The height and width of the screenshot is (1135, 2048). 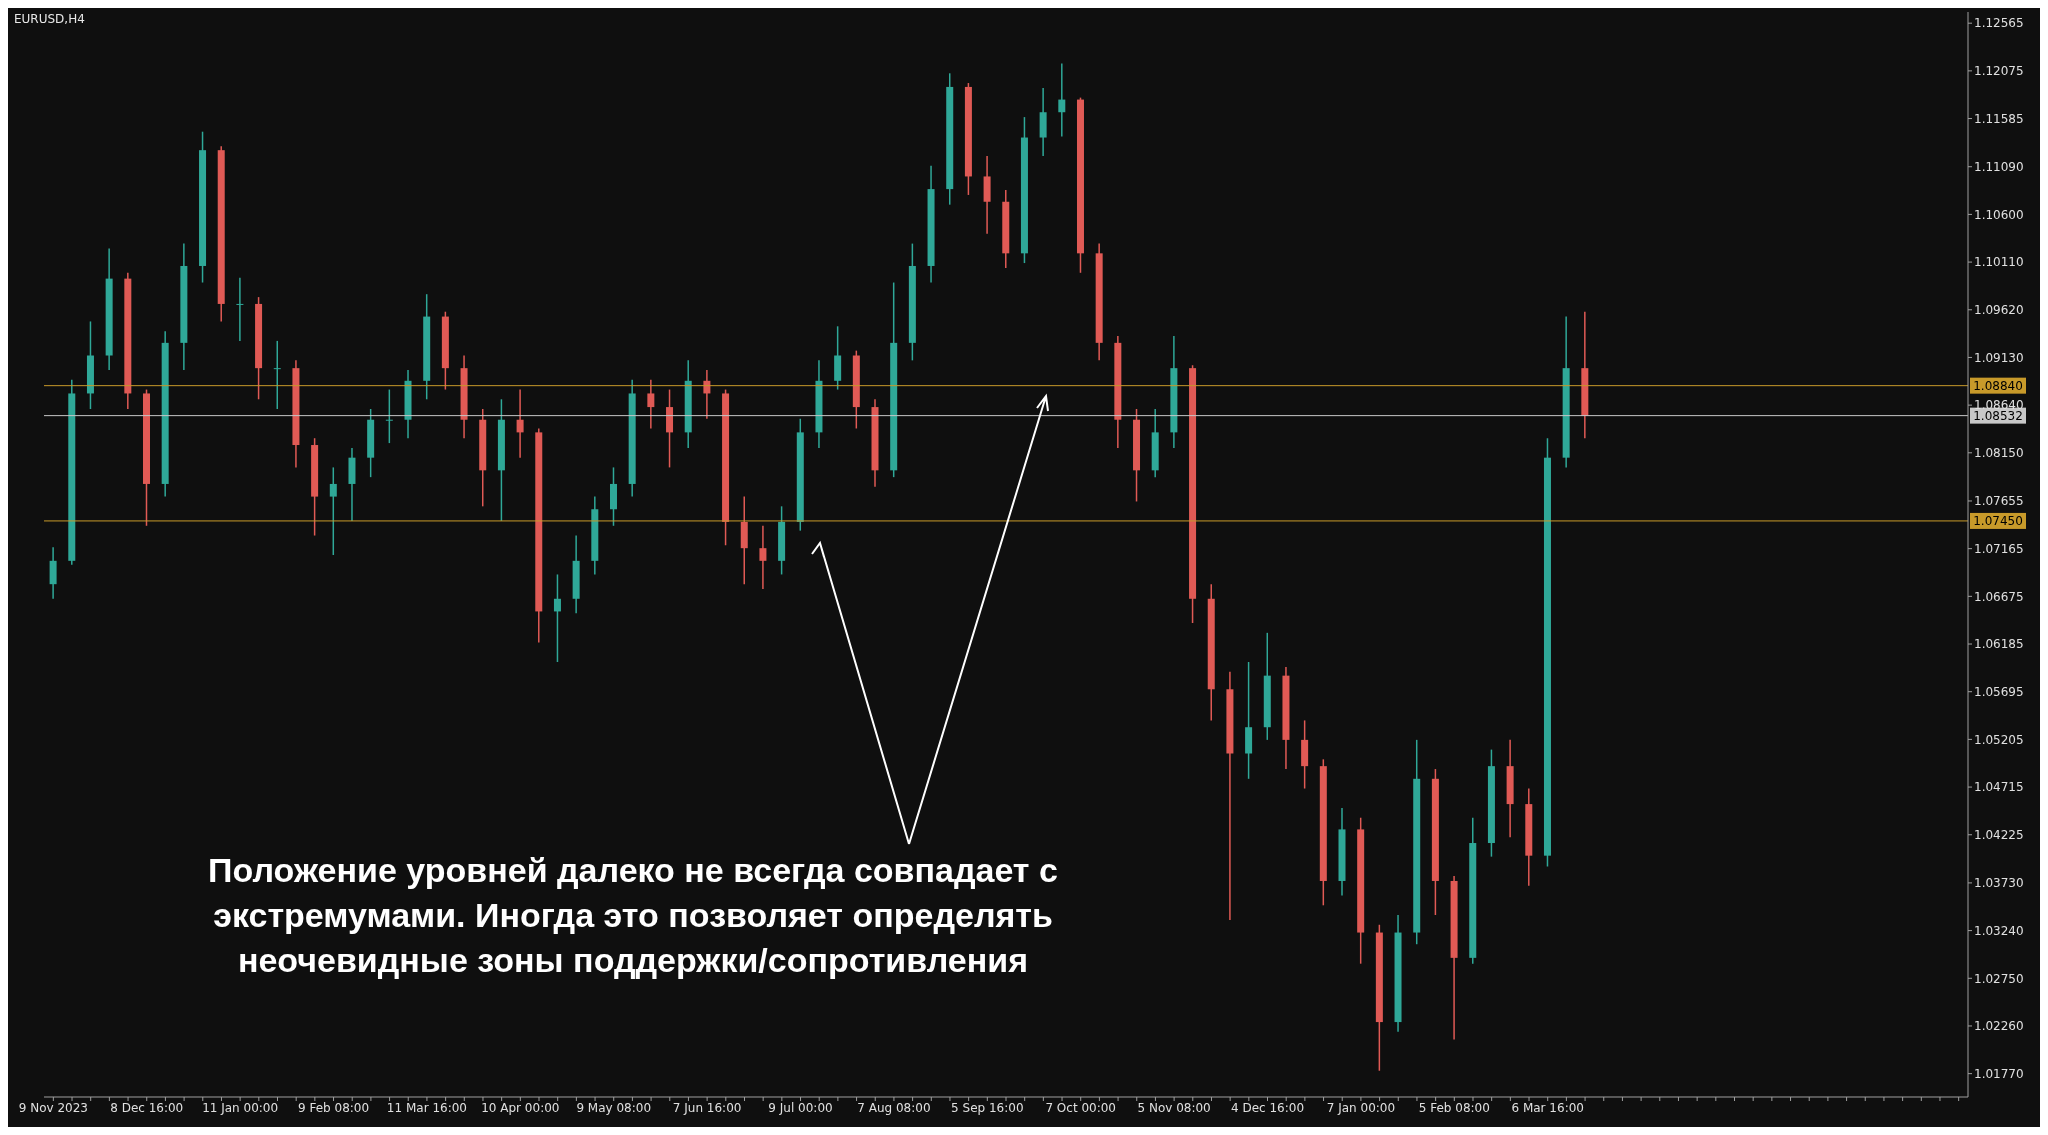 What do you see at coordinates (1999, 644) in the screenshot?
I see `y-tick-label: 1.06185` at bounding box center [1999, 644].